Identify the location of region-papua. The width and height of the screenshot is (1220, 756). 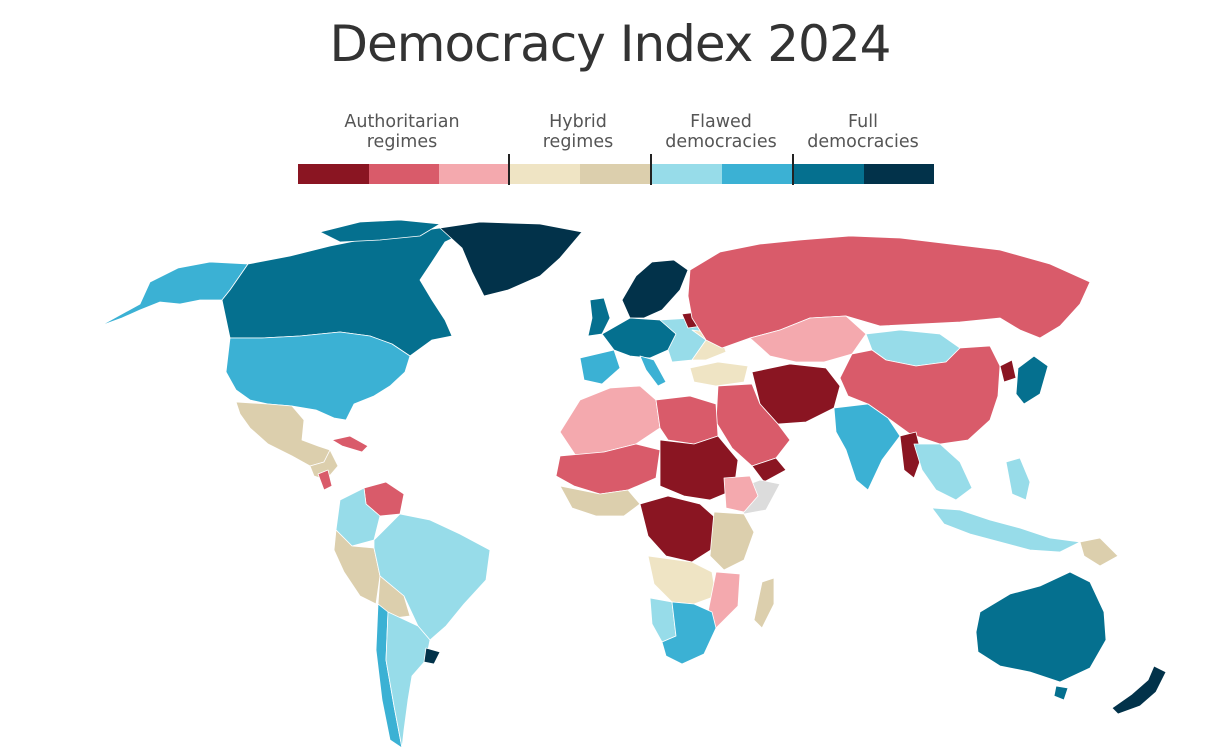
(1099, 552).